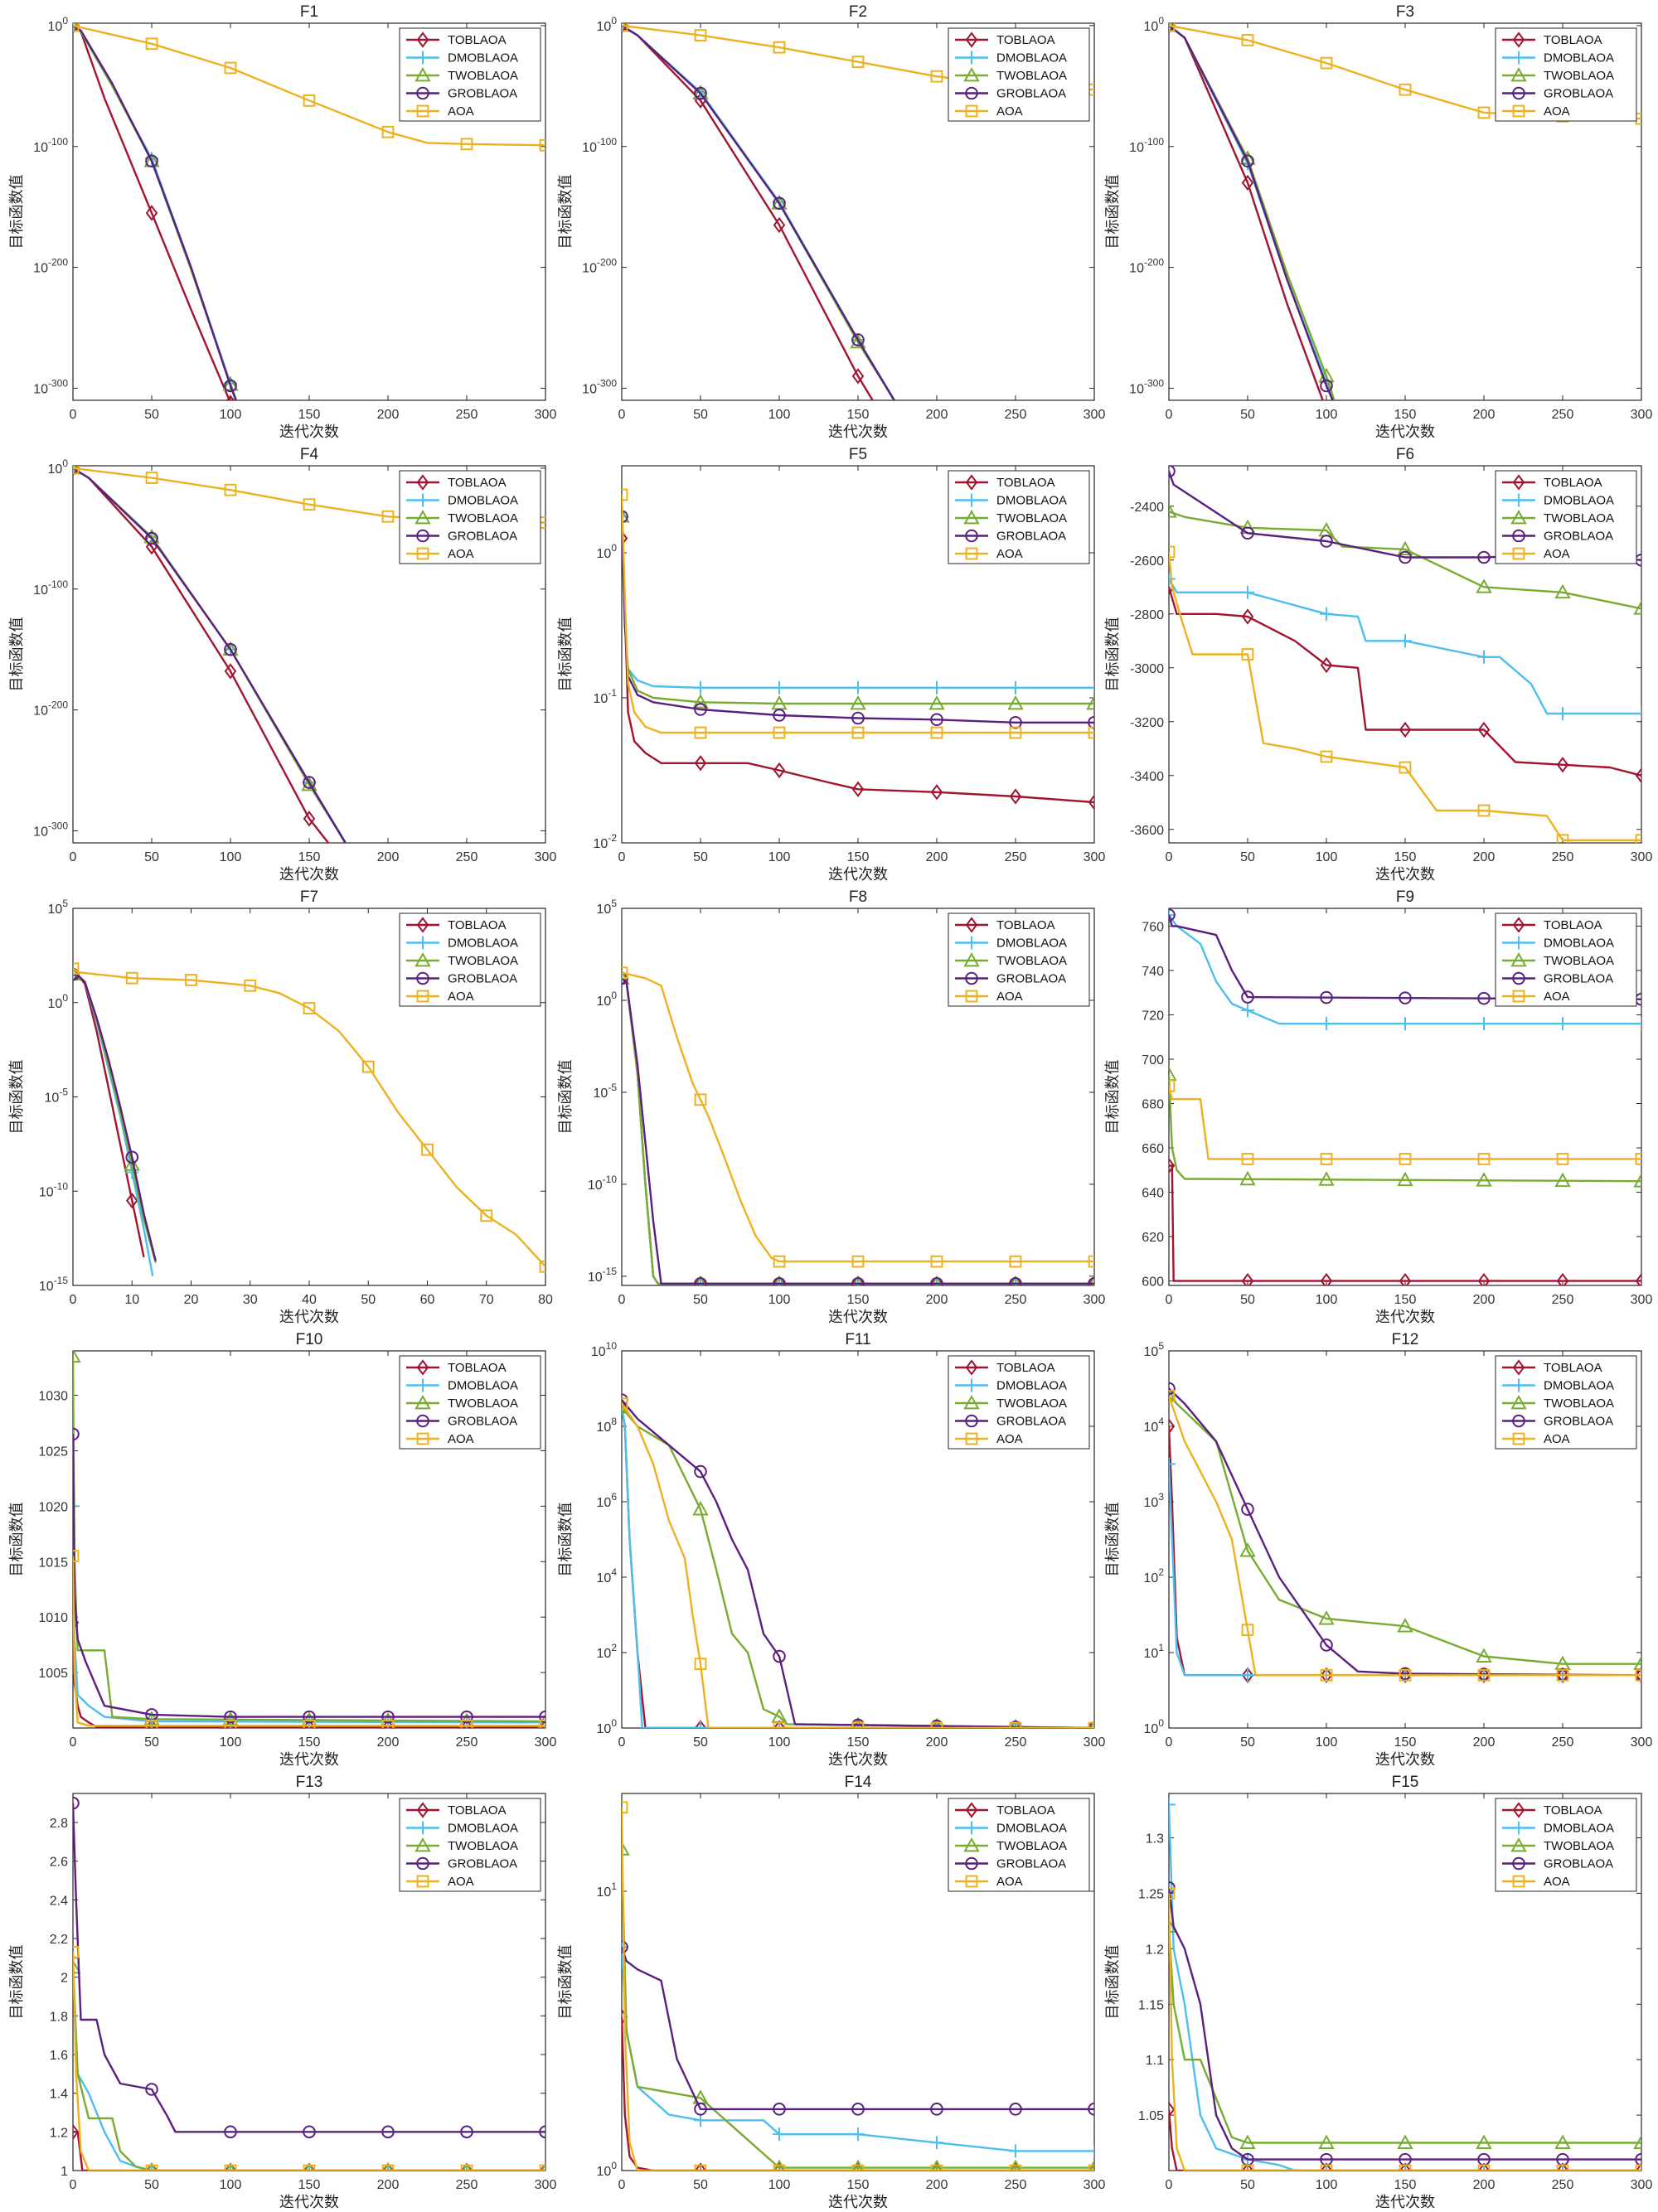 The height and width of the screenshot is (2212, 1658). I want to click on legend-label-groblaoa: GROBLAOA, so click(1578, 537).